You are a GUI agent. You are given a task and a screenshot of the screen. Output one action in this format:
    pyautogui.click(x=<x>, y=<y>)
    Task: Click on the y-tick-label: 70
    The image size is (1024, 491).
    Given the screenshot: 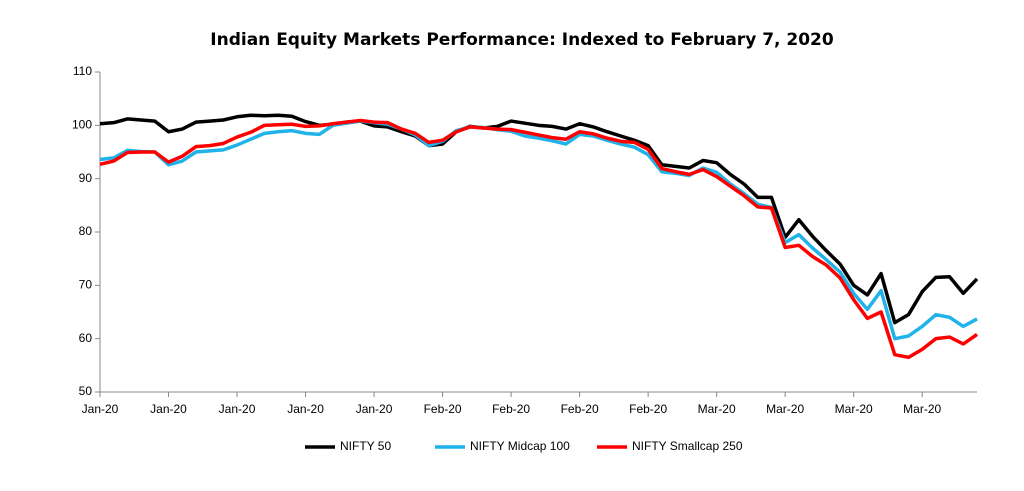 What is the action you would take?
    pyautogui.click(x=86, y=285)
    